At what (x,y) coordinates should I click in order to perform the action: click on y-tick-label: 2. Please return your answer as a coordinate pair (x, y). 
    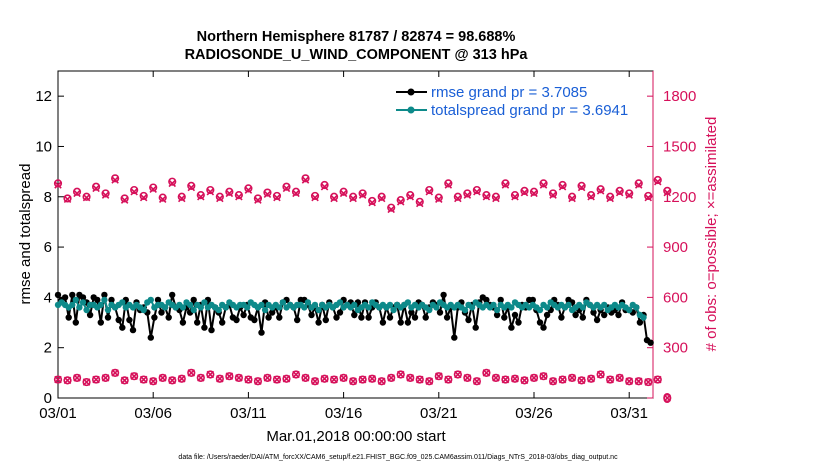
    Looking at the image, I should click on (48, 348).